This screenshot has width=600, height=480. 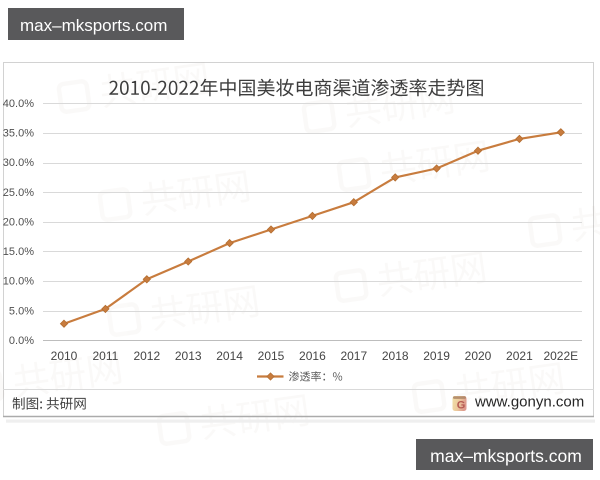 I want to click on svg-text: 40.0%, so click(x=18, y=104).